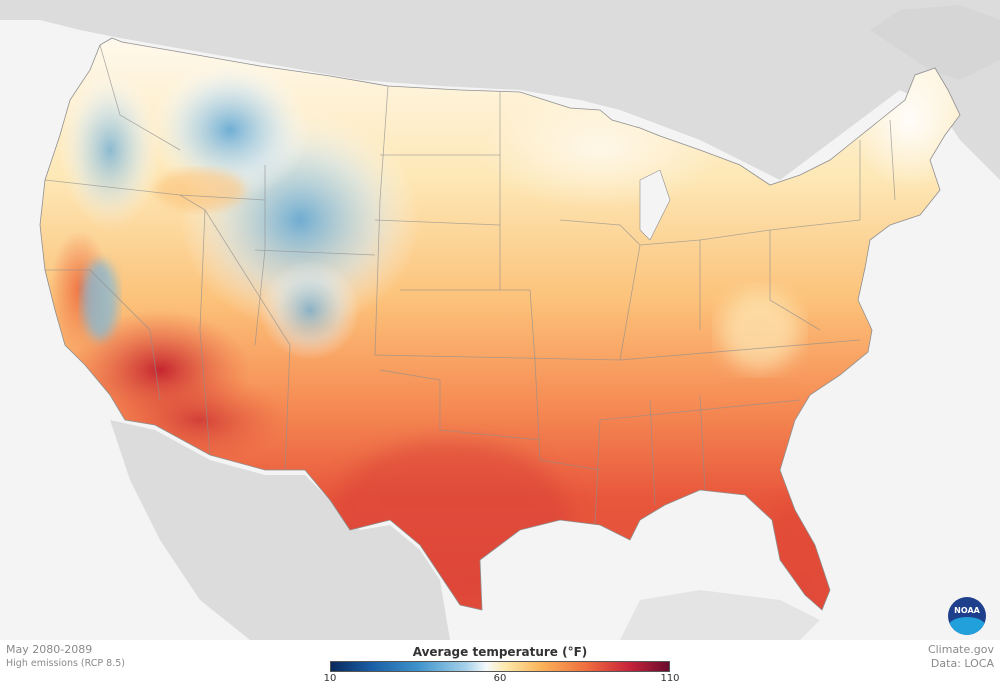 This screenshot has height=690, width=1000. What do you see at coordinates (960, 649) in the screenshot?
I see `source-site: Climate.gov` at bounding box center [960, 649].